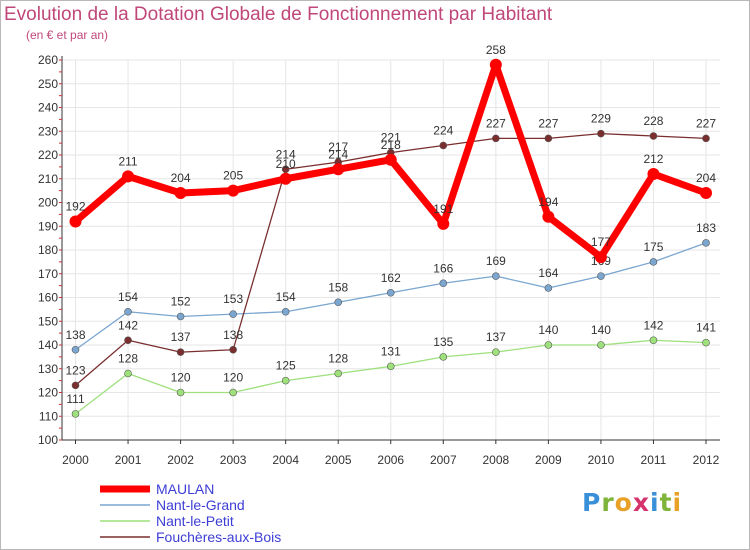  Describe the element at coordinates (548, 202) in the screenshot. I see `data-label: 194` at that location.